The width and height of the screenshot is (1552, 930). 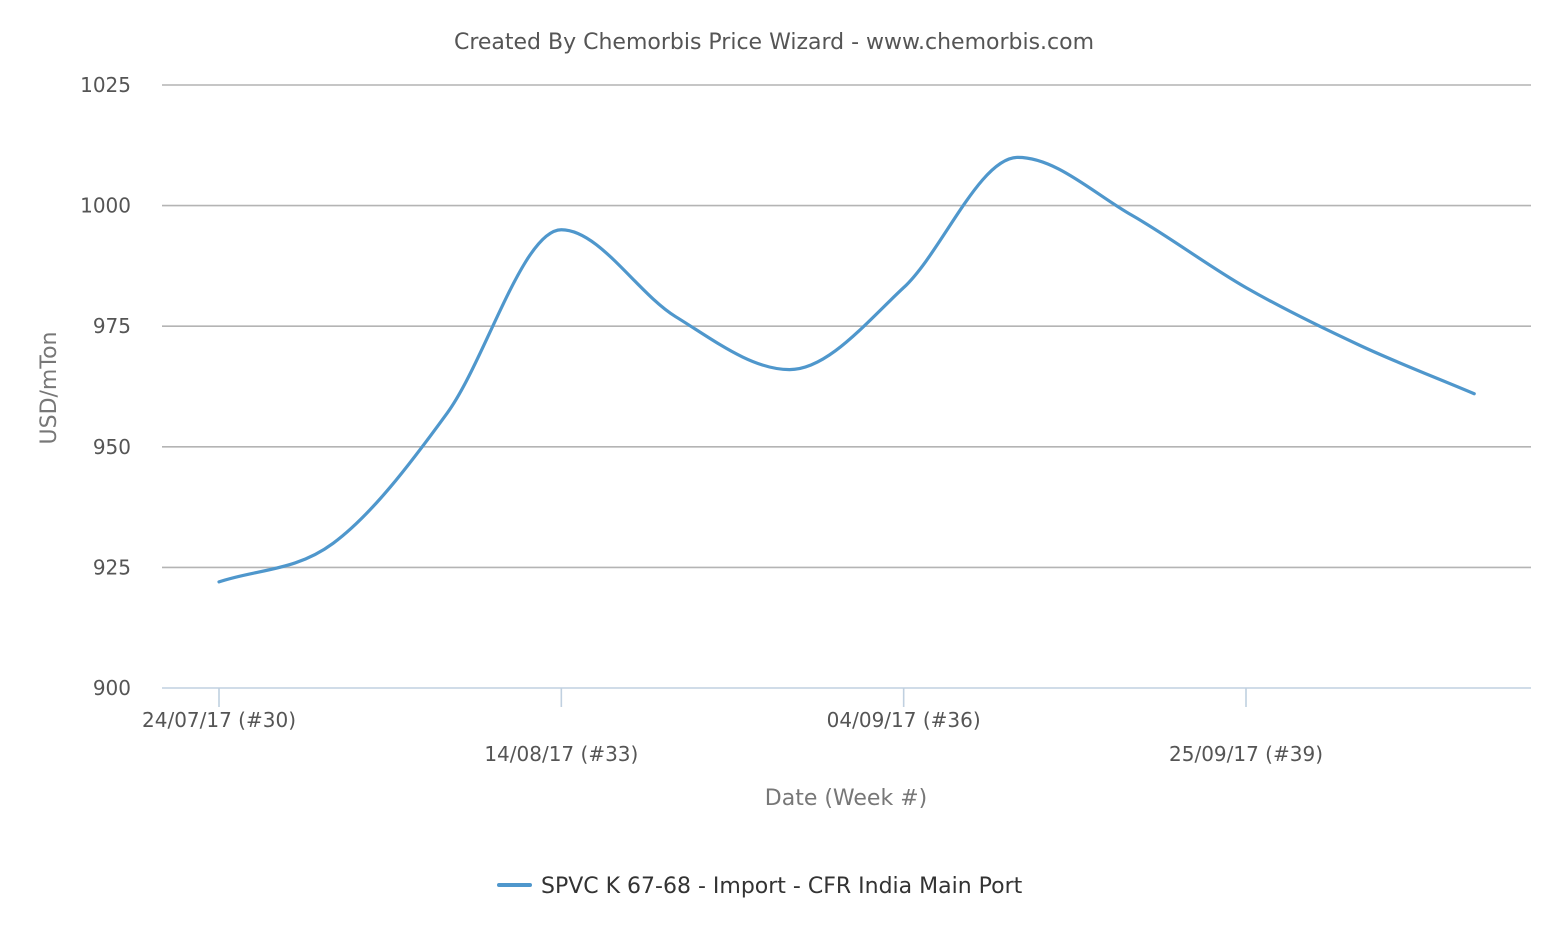 What do you see at coordinates (112, 688) in the screenshot?
I see `y-tick-label: 900` at bounding box center [112, 688].